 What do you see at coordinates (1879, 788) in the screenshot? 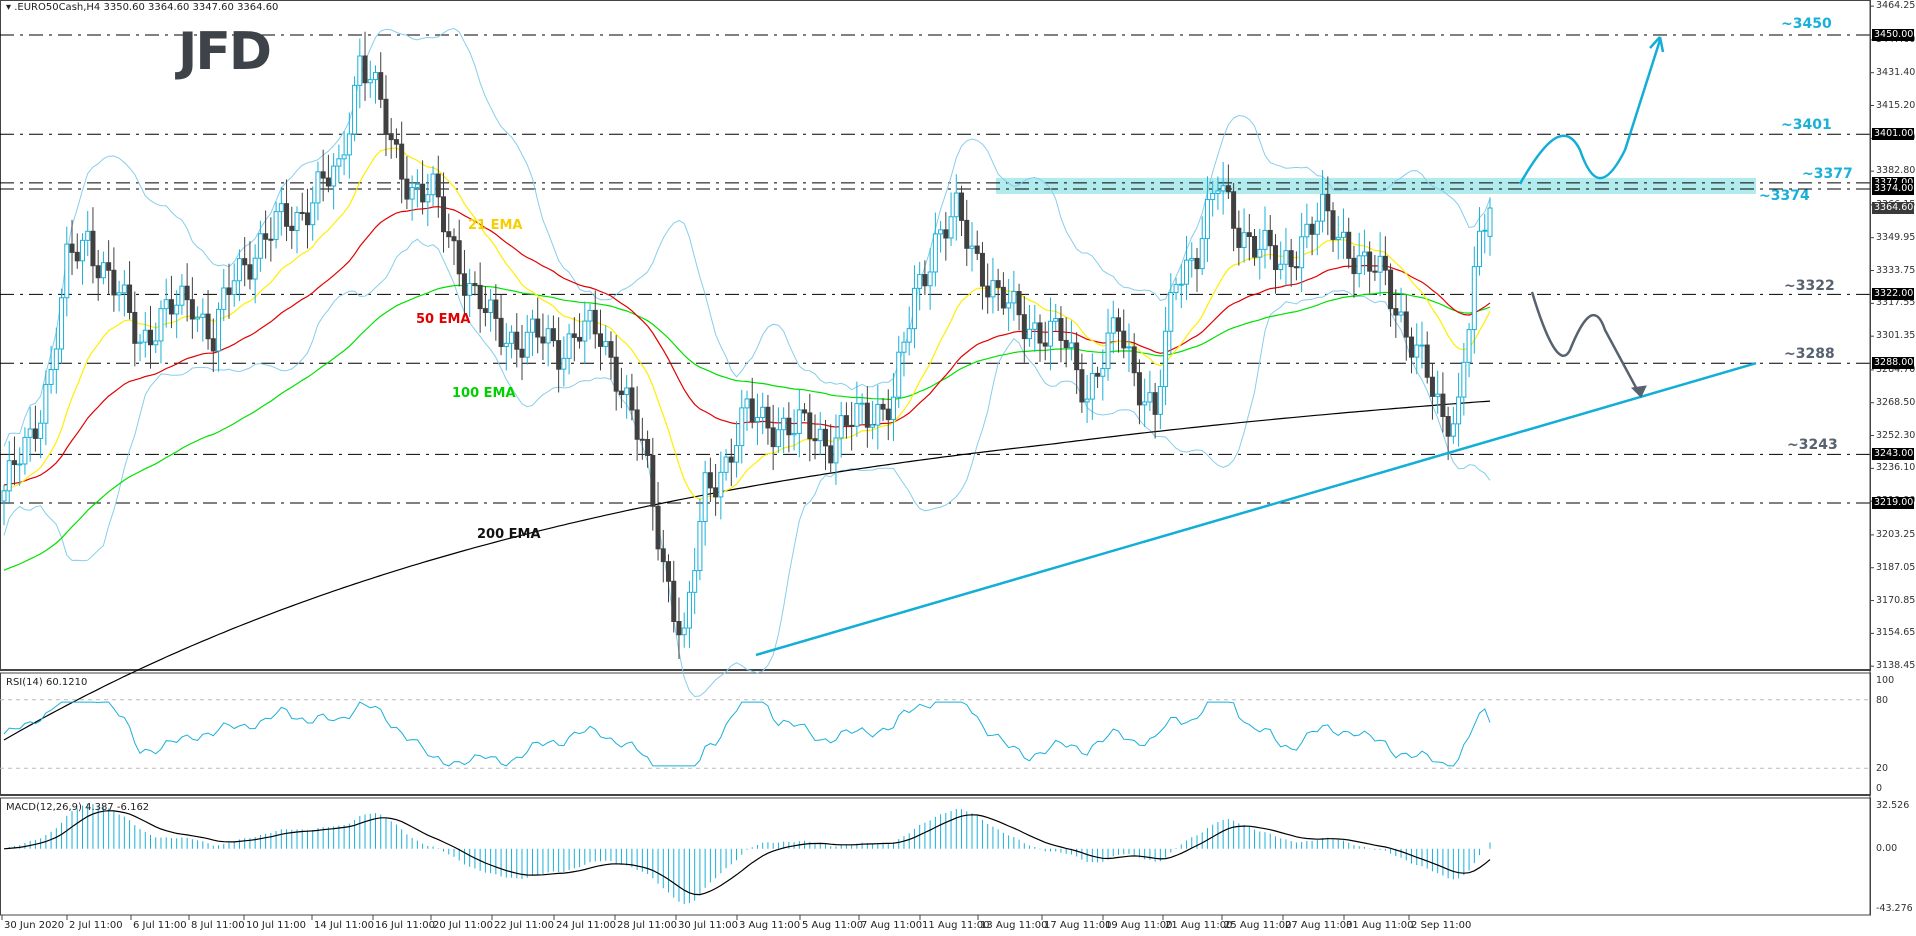
I see `rsi-tick: 0` at bounding box center [1879, 788].